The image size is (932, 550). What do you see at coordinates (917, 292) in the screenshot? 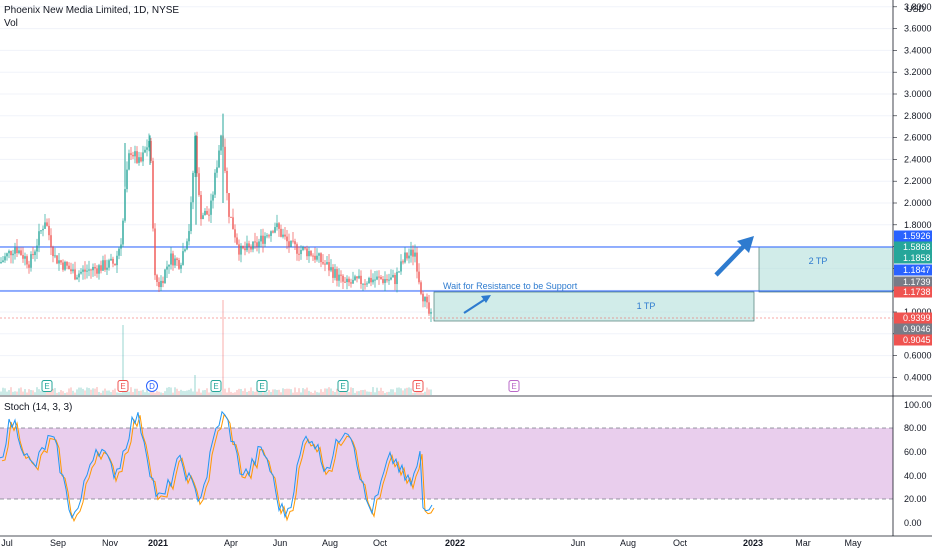
I see `price-tag-label: 1.1738` at bounding box center [917, 292].